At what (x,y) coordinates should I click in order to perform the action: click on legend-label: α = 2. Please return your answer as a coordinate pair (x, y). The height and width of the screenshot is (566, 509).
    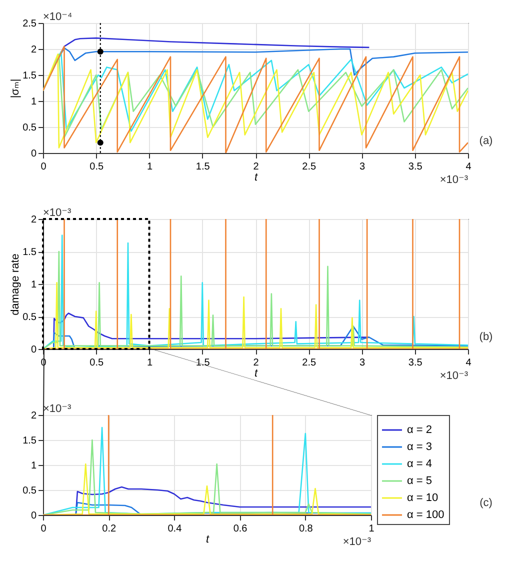
    Looking at the image, I should click on (419, 430).